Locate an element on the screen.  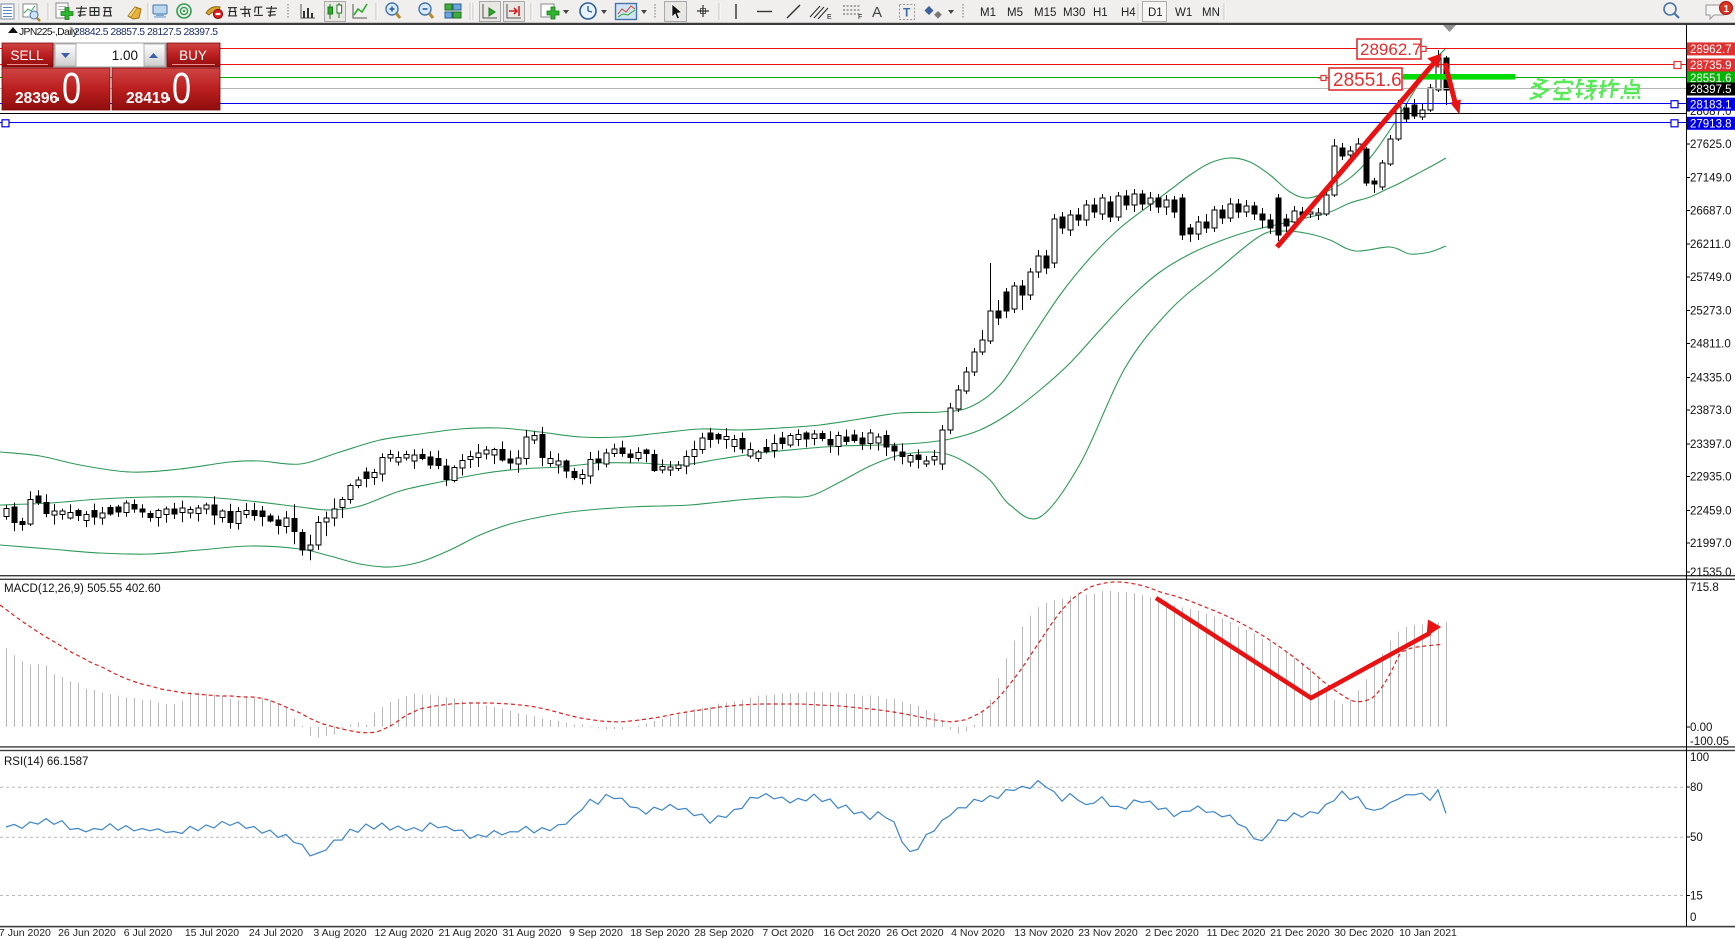
svg-text: 26687.0 is located at coordinates (1711, 211).